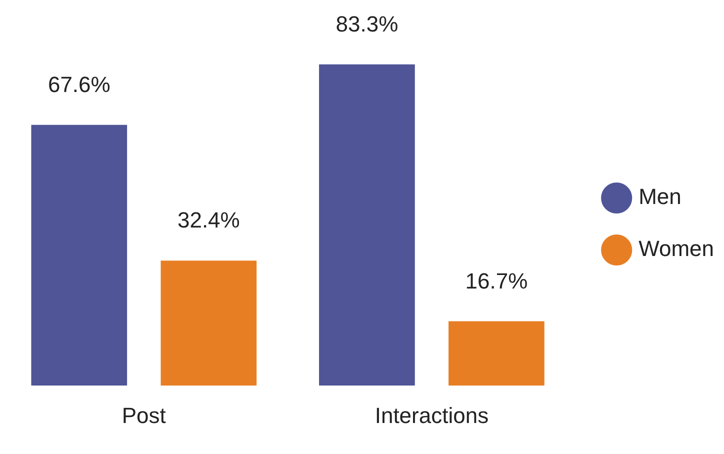 Image resolution: width=724 pixels, height=454 pixels. Describe the element at coordinates (431, 415) in the screenshot. I see `x-tick-label: Interactions` at that location.